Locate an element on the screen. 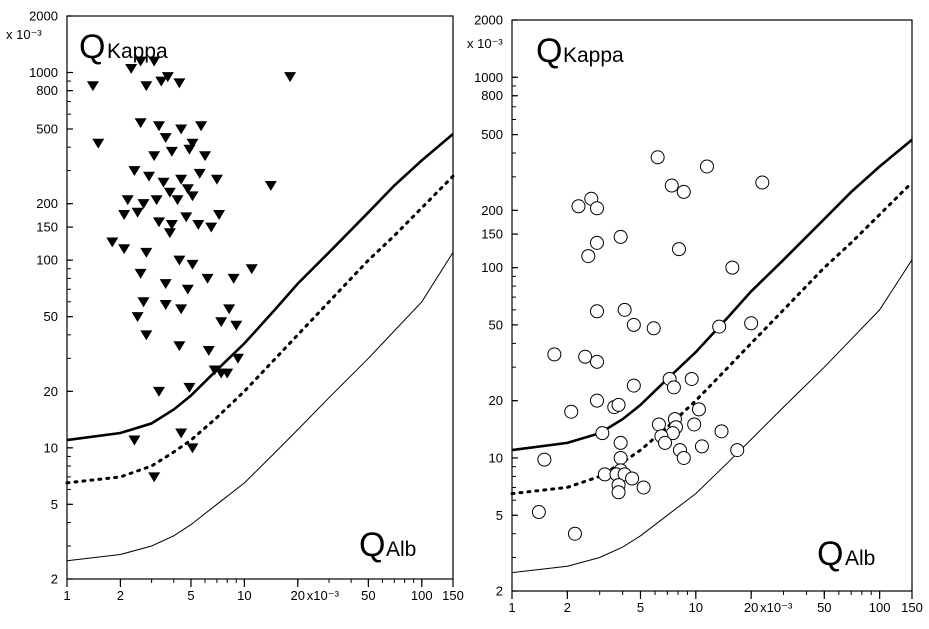 This screenshot has height=629, width=929. y-tick-label: 100 is located at coordinates (47, 260).